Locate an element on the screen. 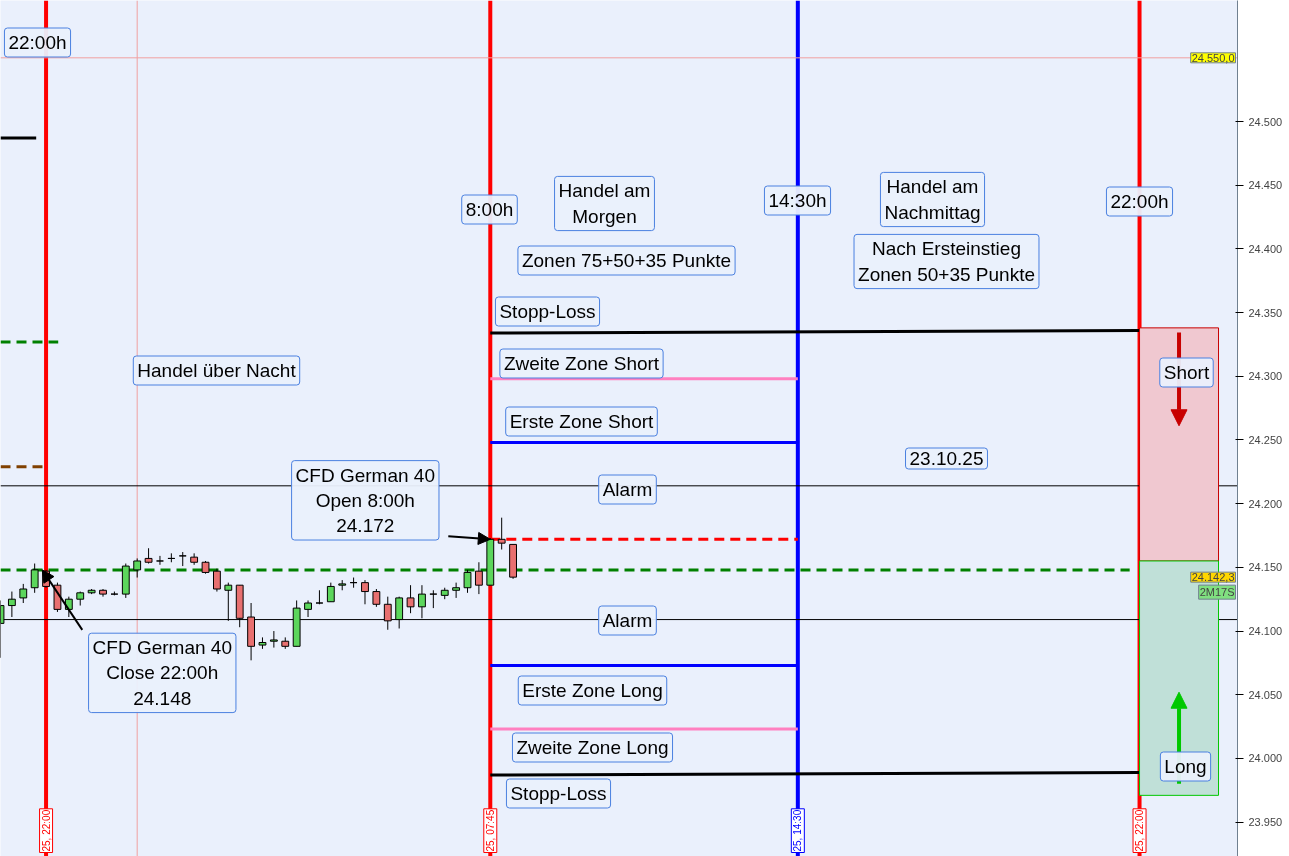  annotation: Handel am Morgen is located at coordinates (604, 203).